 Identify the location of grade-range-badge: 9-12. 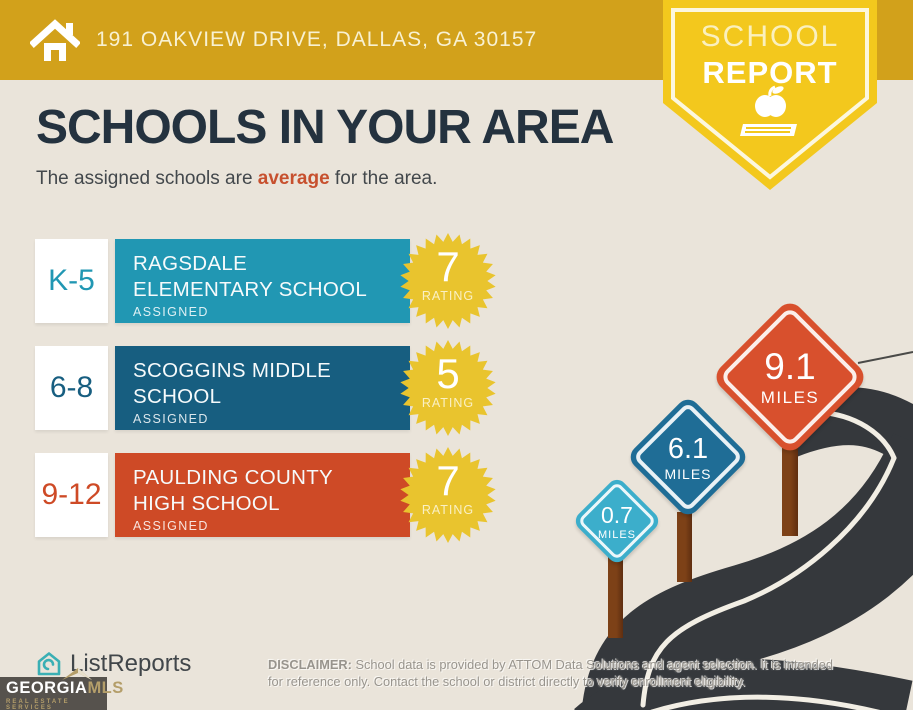
(71, 495).